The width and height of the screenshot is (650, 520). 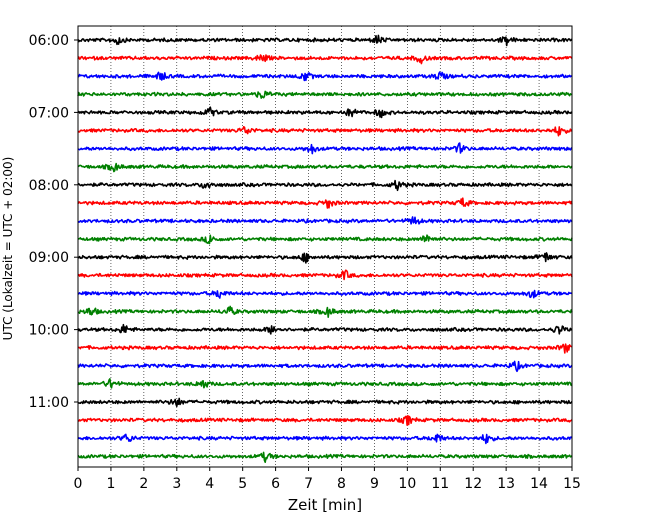 What do you see at coordinates (325, 505) in the screenshot?
I see `x-axis-label: Zeit [min]` at bounding box center [325, 505].